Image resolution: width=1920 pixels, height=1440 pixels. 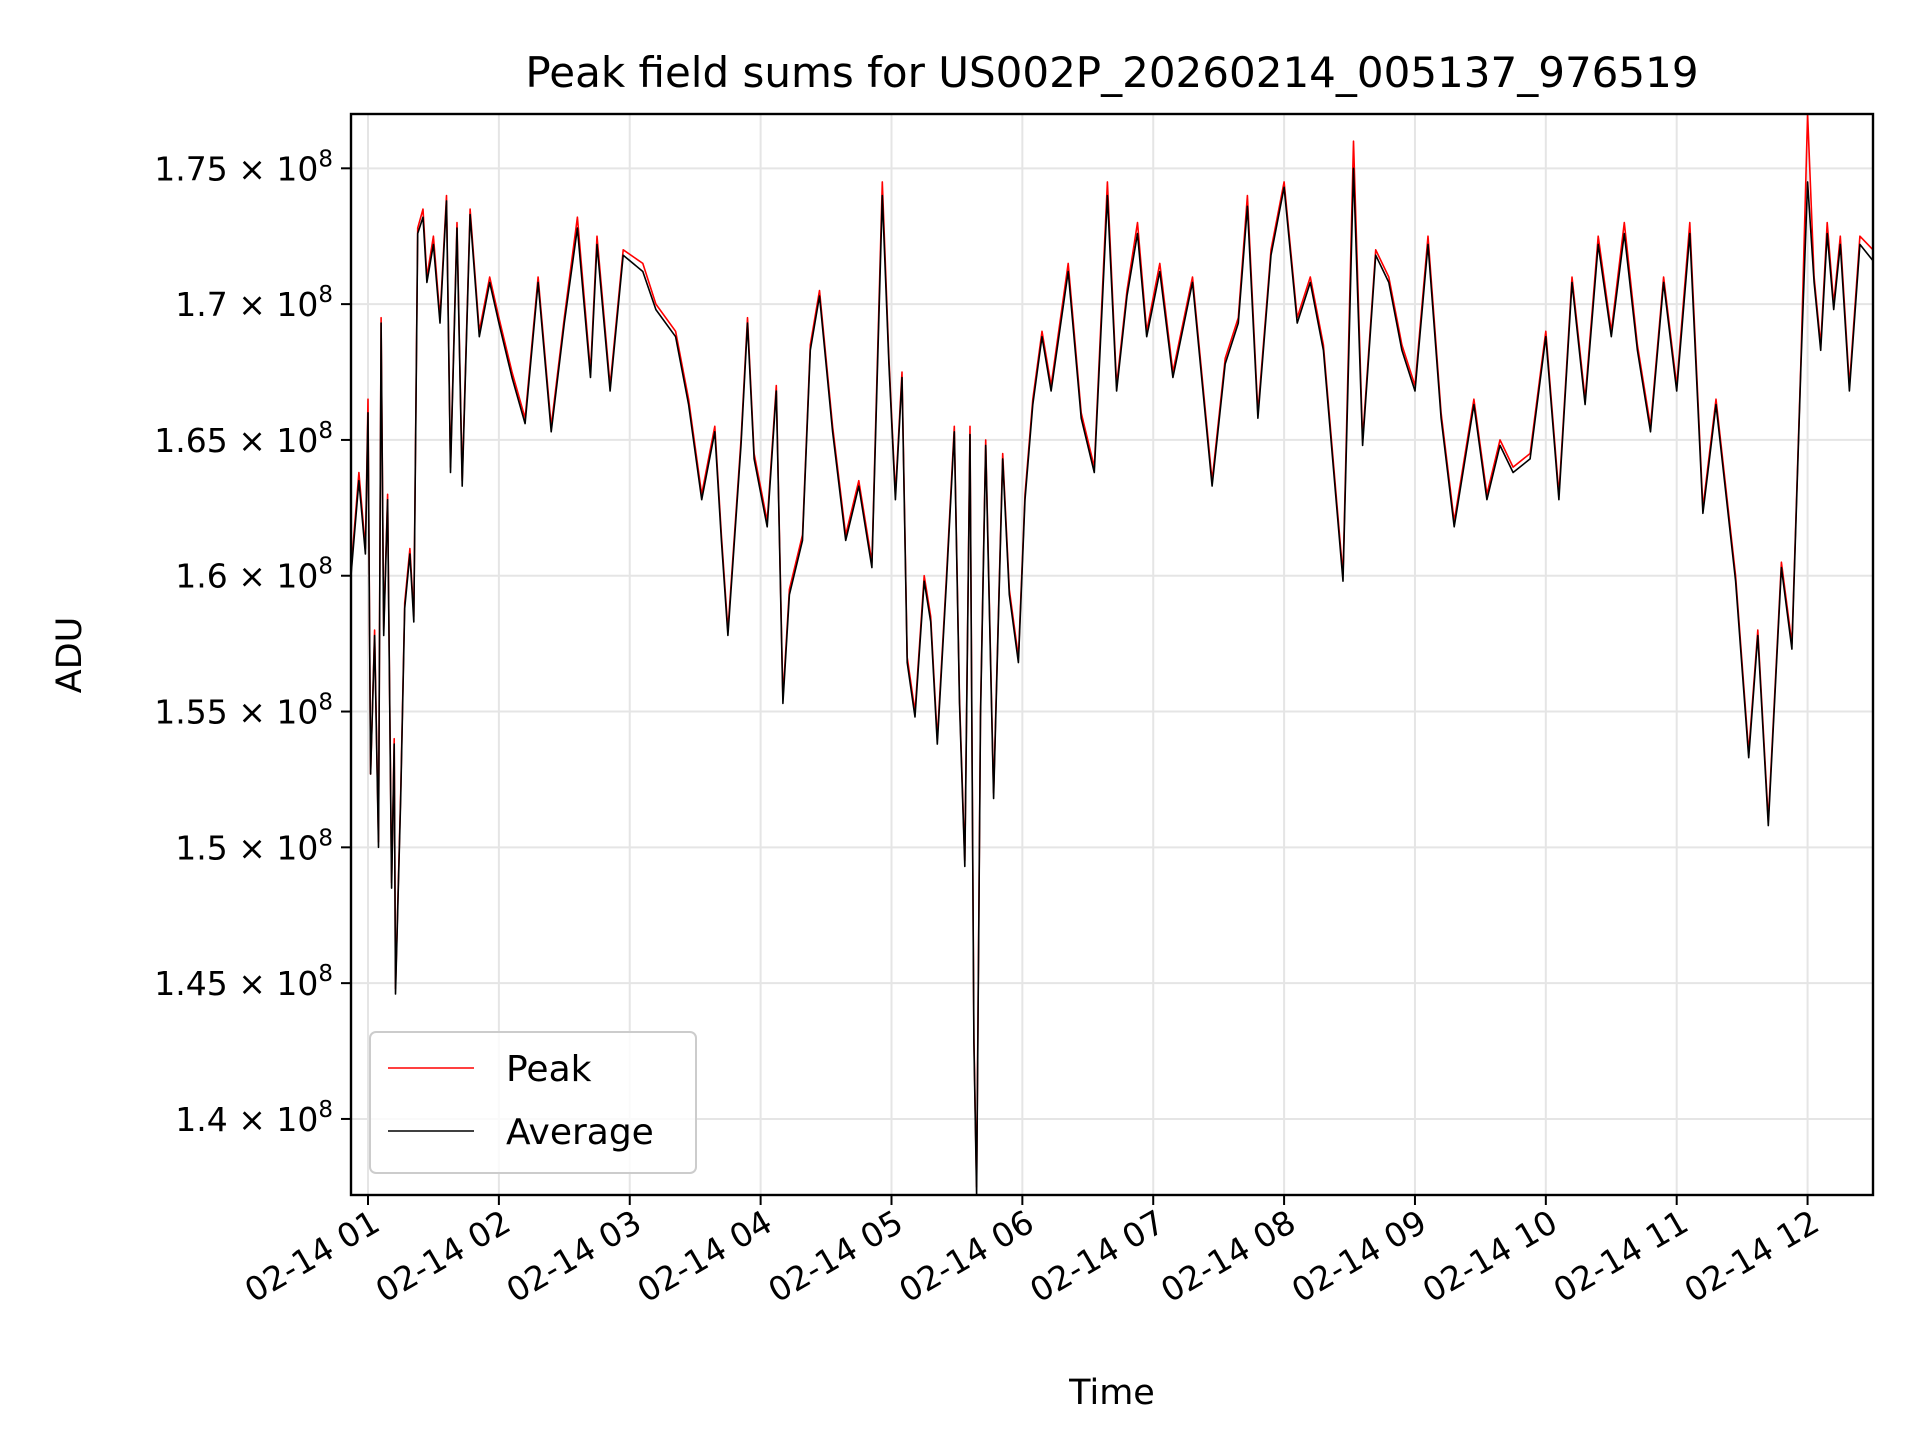 I want to click on x-axis-label: Time, so click(x=1111, y=1393).